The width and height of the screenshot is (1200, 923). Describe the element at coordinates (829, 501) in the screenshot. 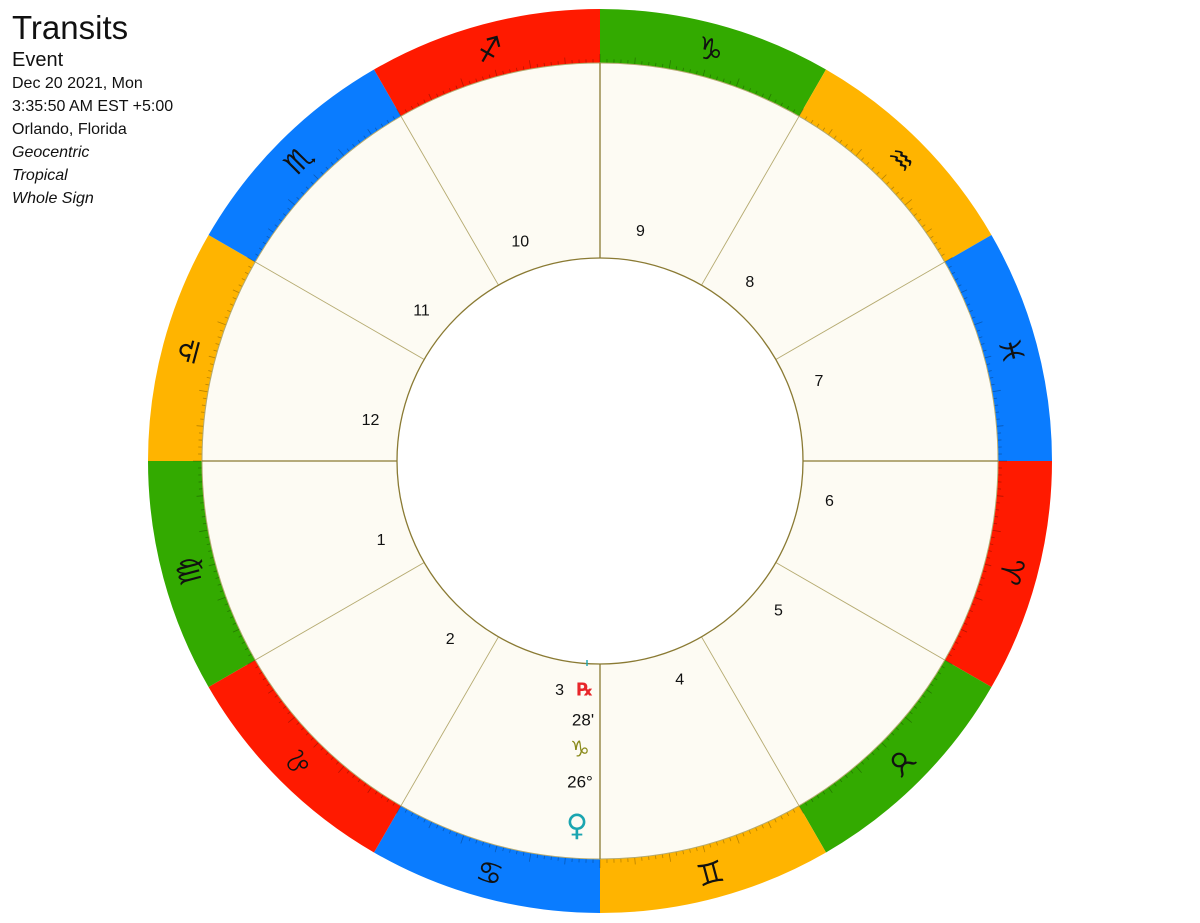

I see `house-number-6: 6` at that location.